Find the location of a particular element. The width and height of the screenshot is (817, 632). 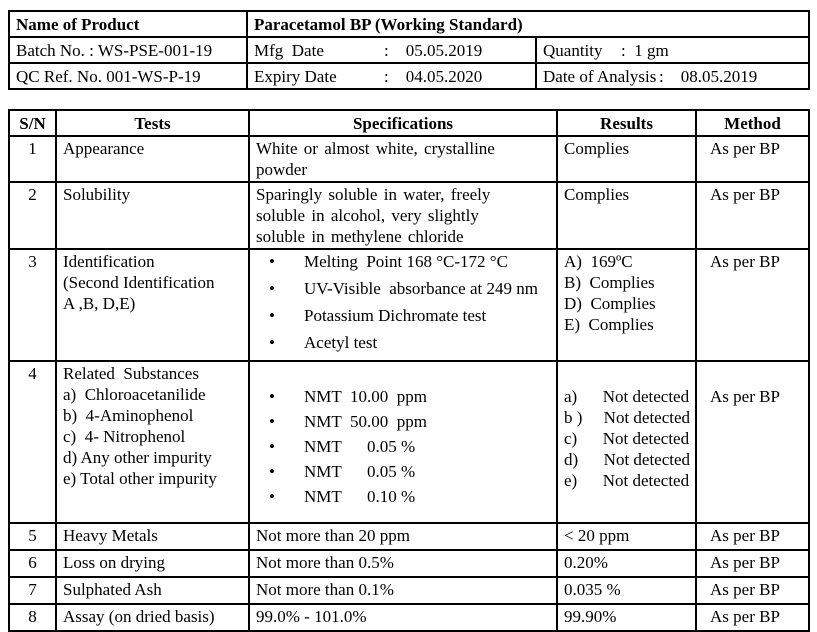

result-line: d) Not detected is located at coordinates (627, 459).